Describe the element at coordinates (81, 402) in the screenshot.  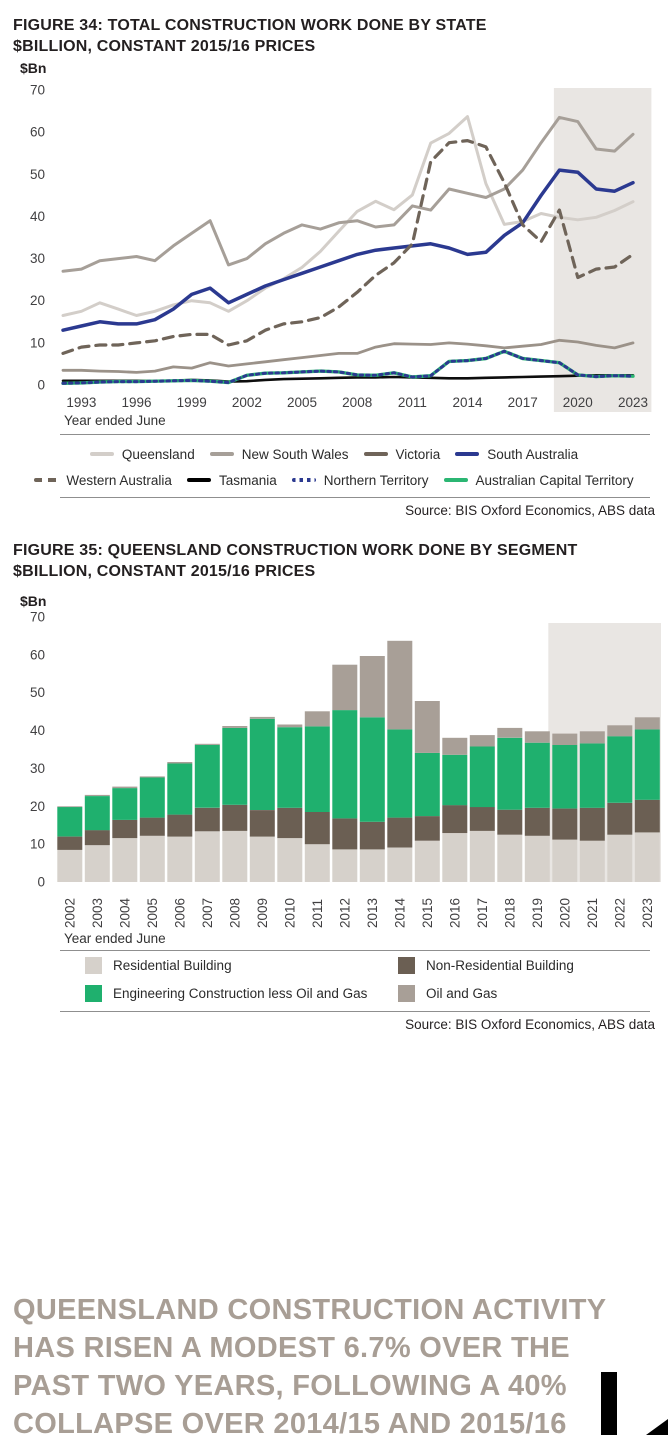
I see `svg-text: 1993` at that location.